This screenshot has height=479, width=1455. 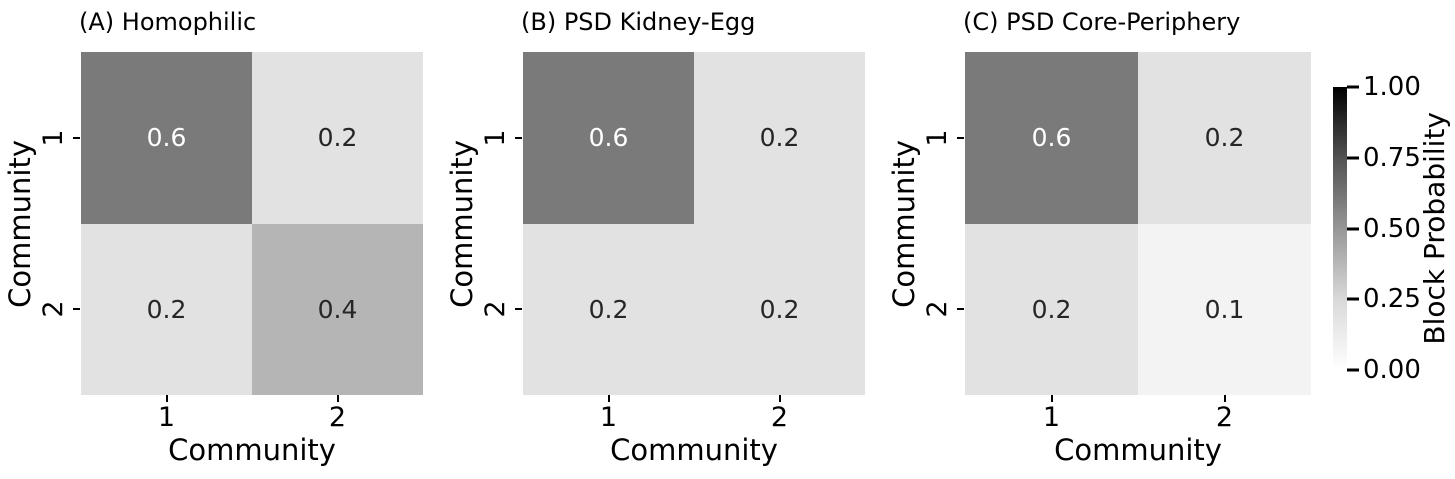 I want to click on colorbar-tick-label: 0.75, so click(x=1392, y=157).